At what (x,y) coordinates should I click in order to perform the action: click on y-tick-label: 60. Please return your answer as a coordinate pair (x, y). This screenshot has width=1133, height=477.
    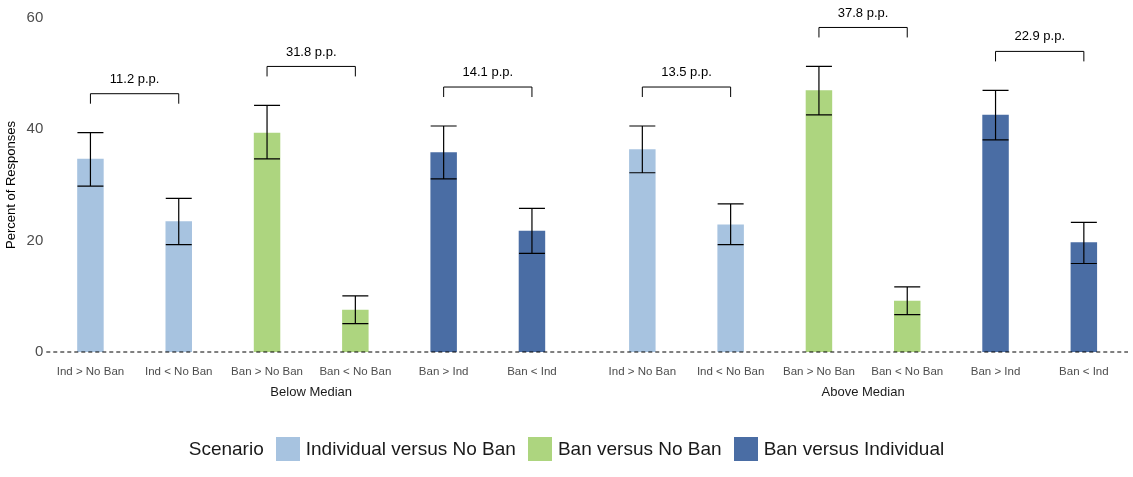
    Looking at the image, I should click on (35, 17).